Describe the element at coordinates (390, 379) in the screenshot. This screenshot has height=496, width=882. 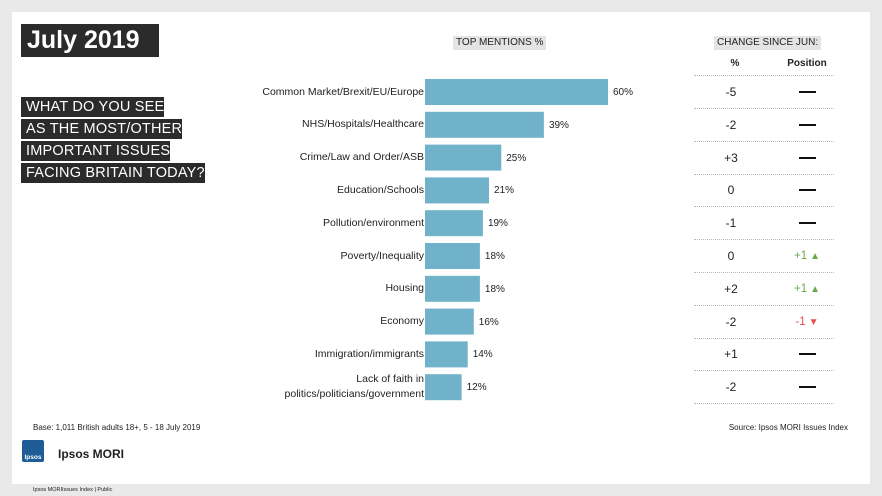
I see `category-label-line: Lack of faith in` at that location.